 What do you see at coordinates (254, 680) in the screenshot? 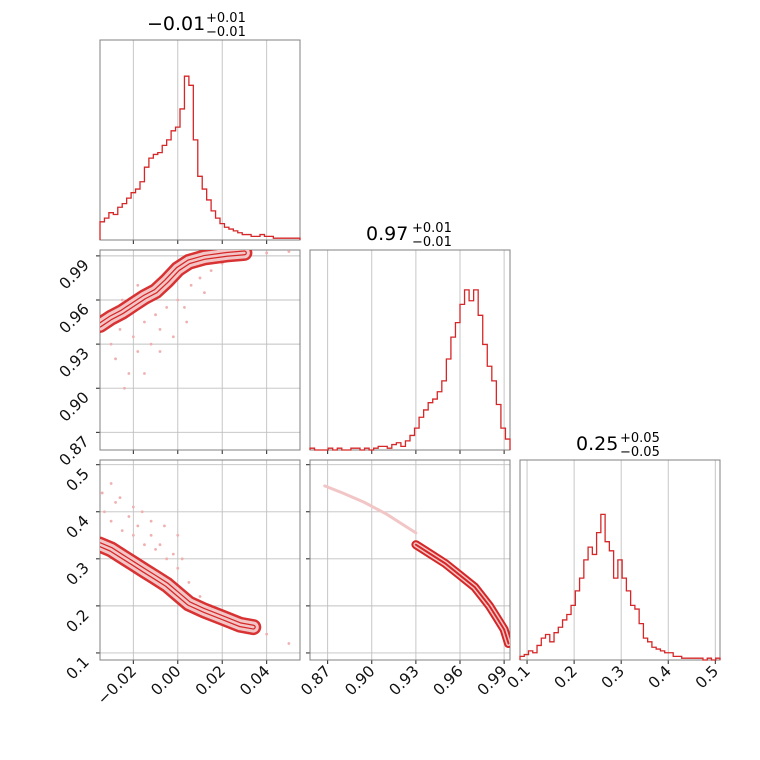
I see `x-tick-label: 0.04` at bounding box center [254, 680].